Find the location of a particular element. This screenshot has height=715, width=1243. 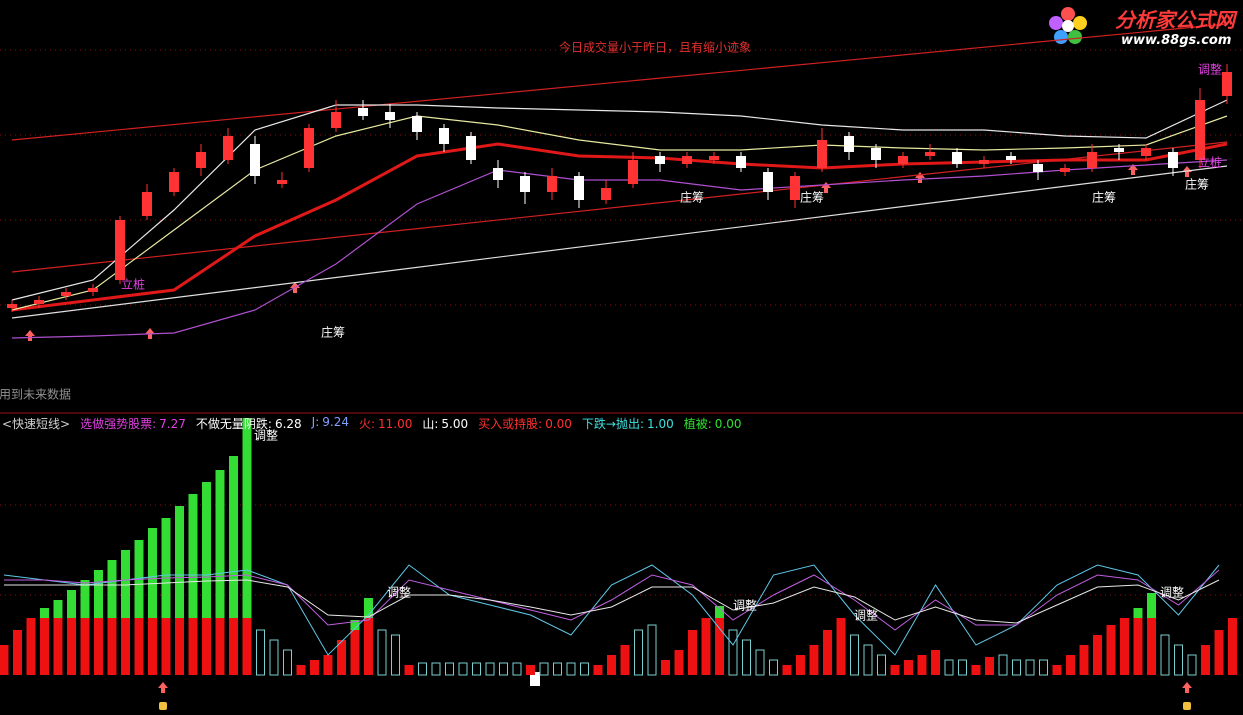

oscillator-line is located at coordinates (612, 601).